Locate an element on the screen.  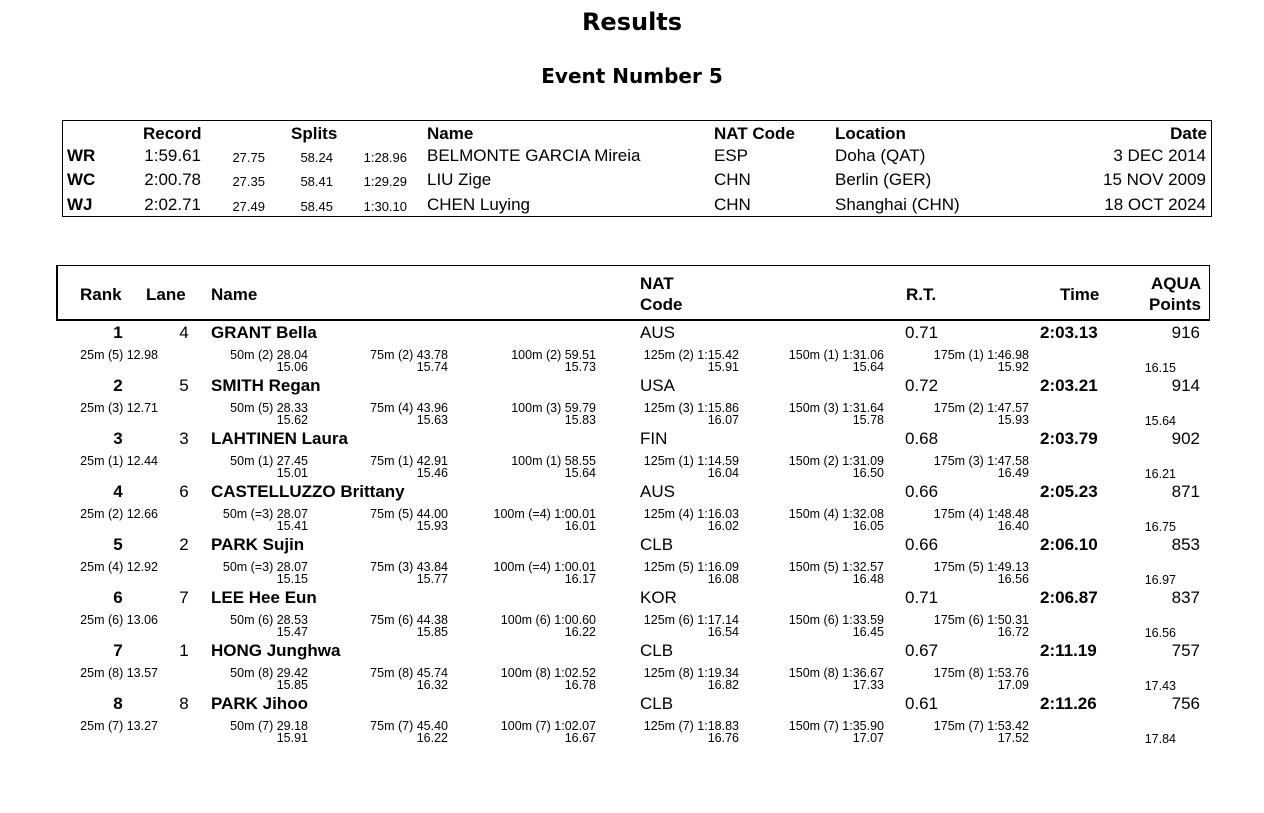
split-lap-time: 17.84 is located at coordinates (1160, 739).